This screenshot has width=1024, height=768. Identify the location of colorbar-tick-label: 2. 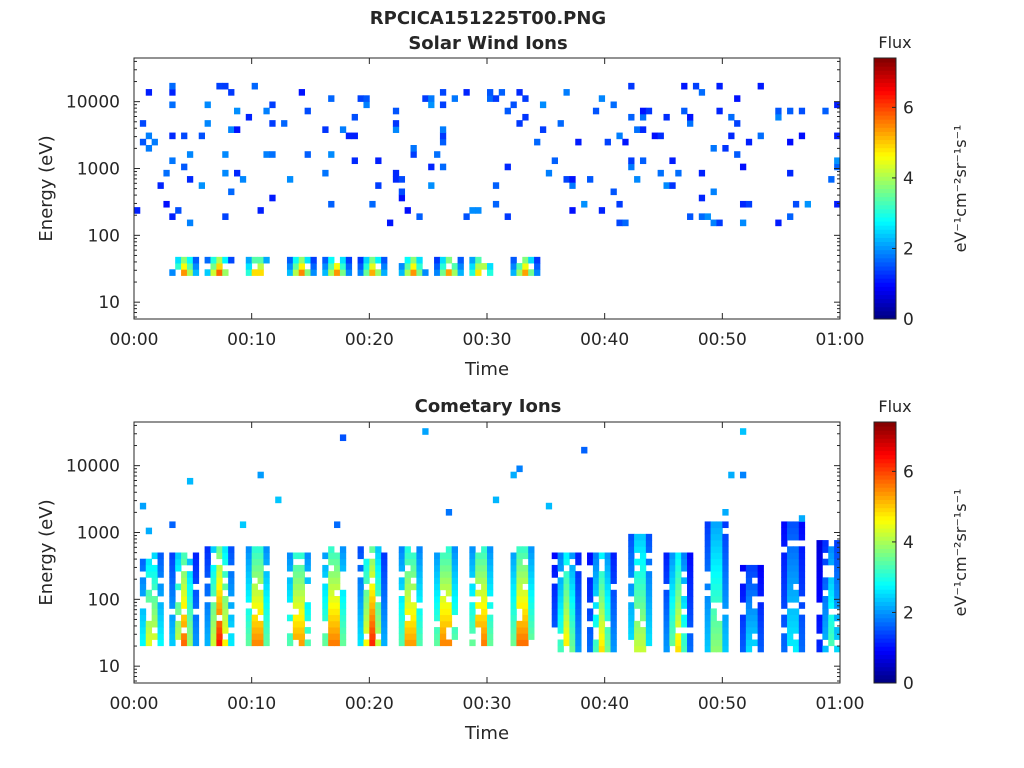
(908, 249).